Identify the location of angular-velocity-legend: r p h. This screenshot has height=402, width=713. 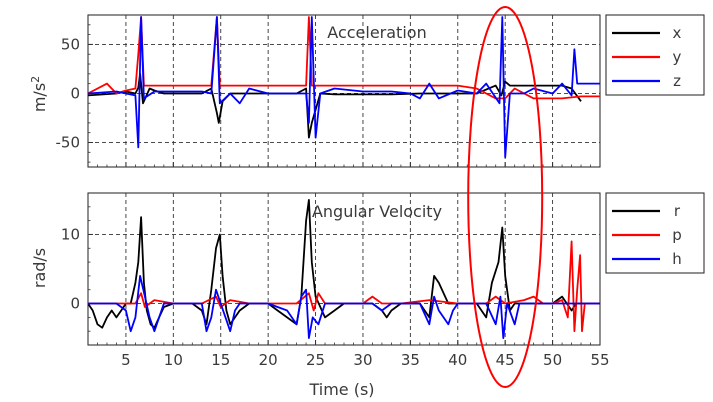
(655, 233).